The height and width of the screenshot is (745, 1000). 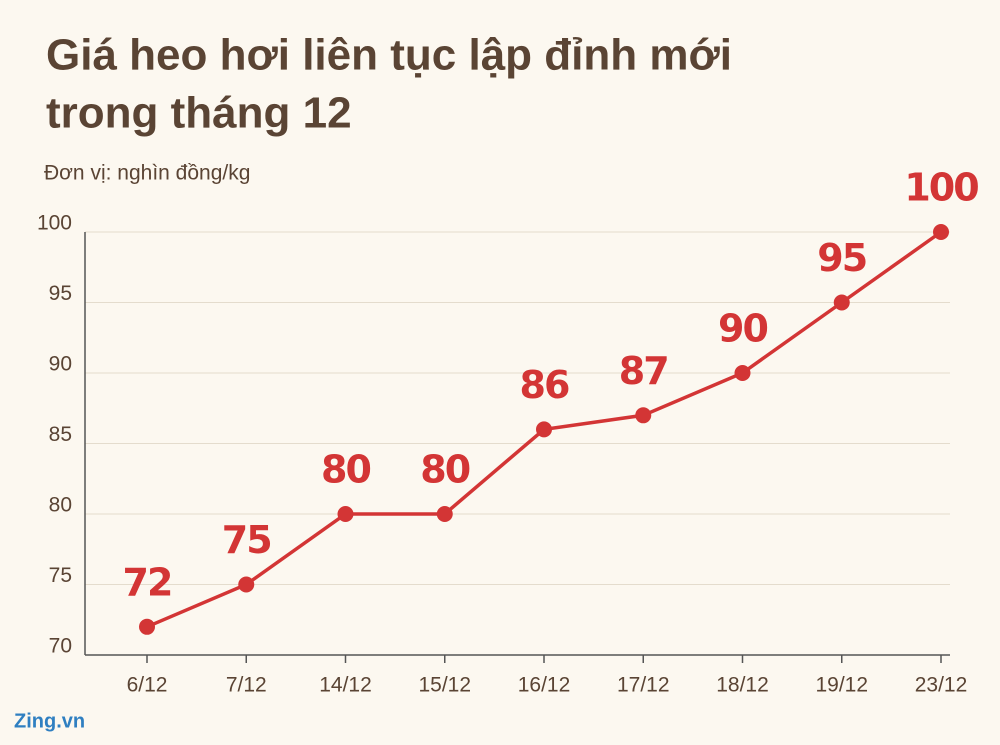 What do you see at coordinates (389, 55) in the screenshot?
I see `chart-title: Giá heo hơi liên tục lập đỉnh mới` at bounding box center [389, 55].